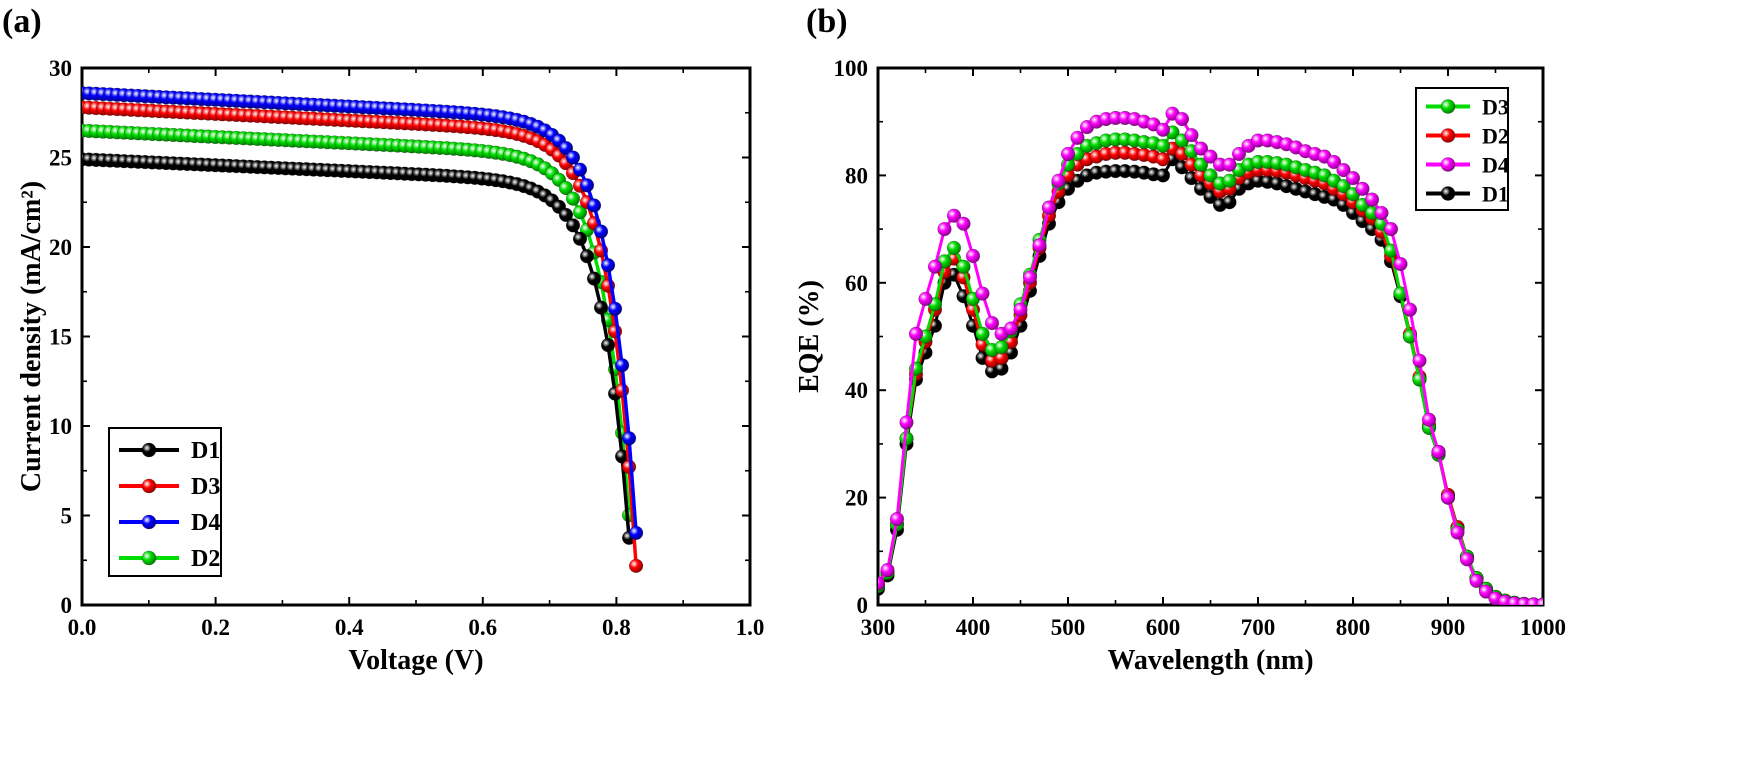  Describe the element at coordinates (67, 516) in the screenshot. I see `y-tick-label: 5` at that location.